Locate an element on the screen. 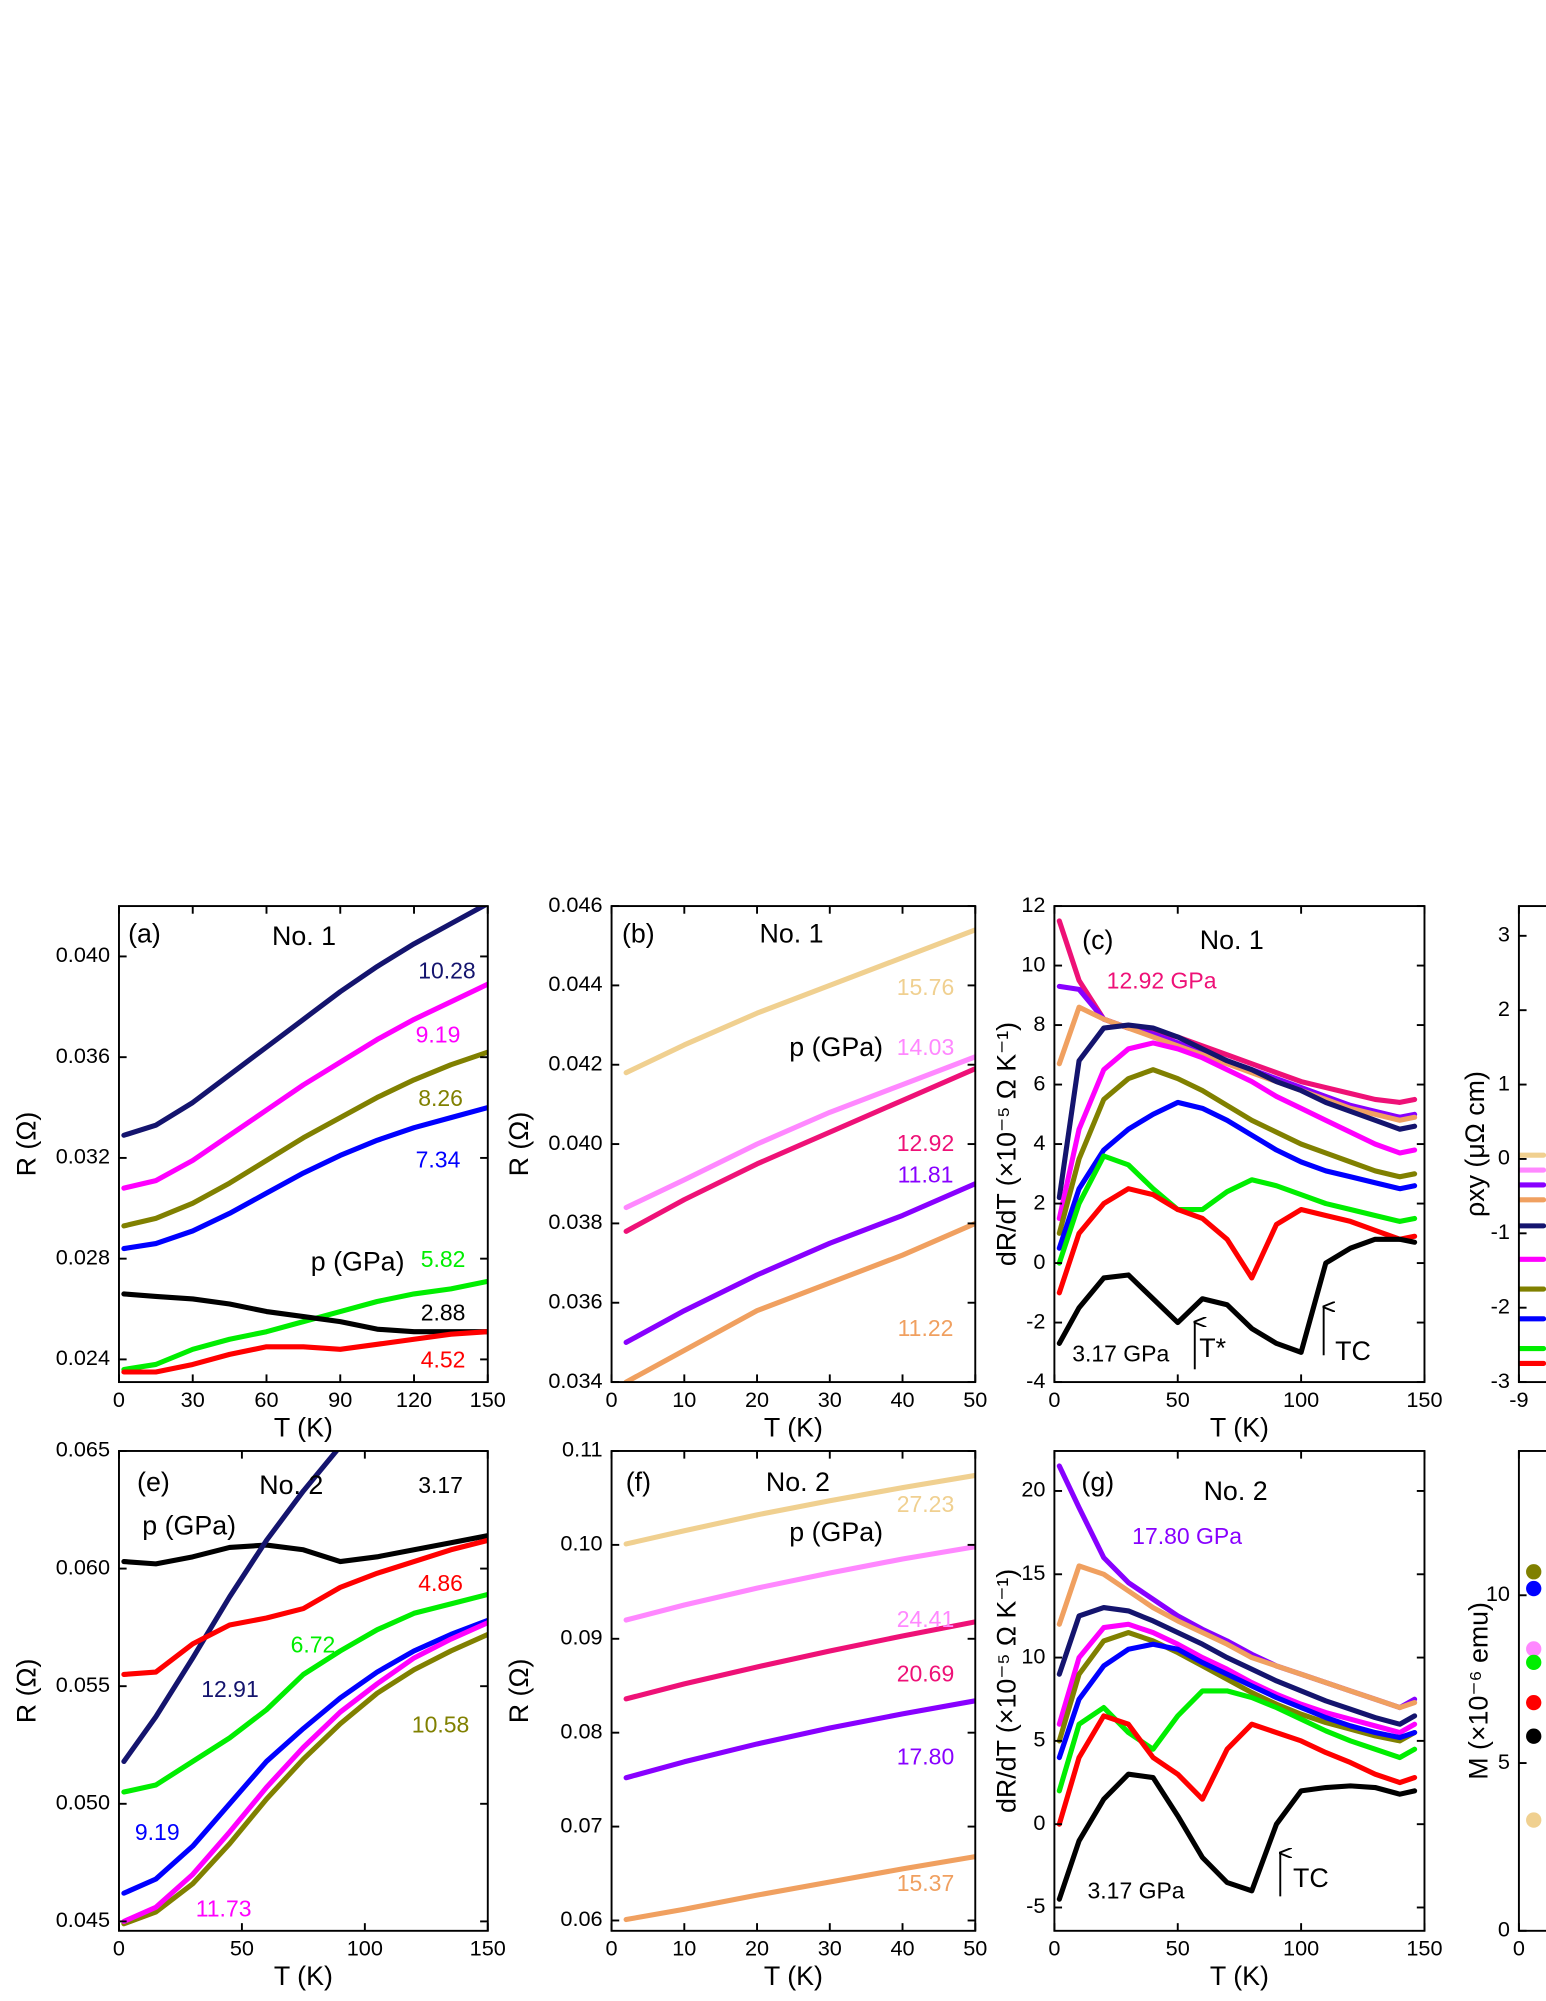 Image resolution: width=1546 pixels, height=2001 pixels. annotation: T* is located at coordinates (1212, 1348).